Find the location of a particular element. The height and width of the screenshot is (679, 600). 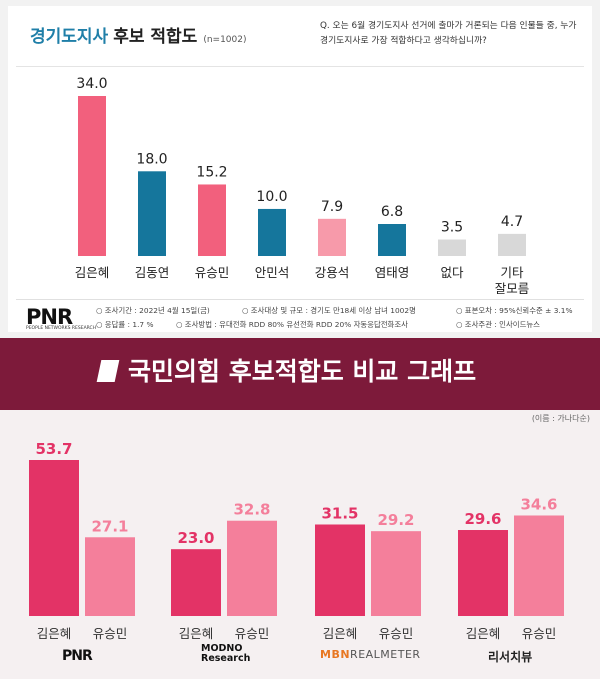

category-label: 김은혜 is located at coordinates (92, 272).